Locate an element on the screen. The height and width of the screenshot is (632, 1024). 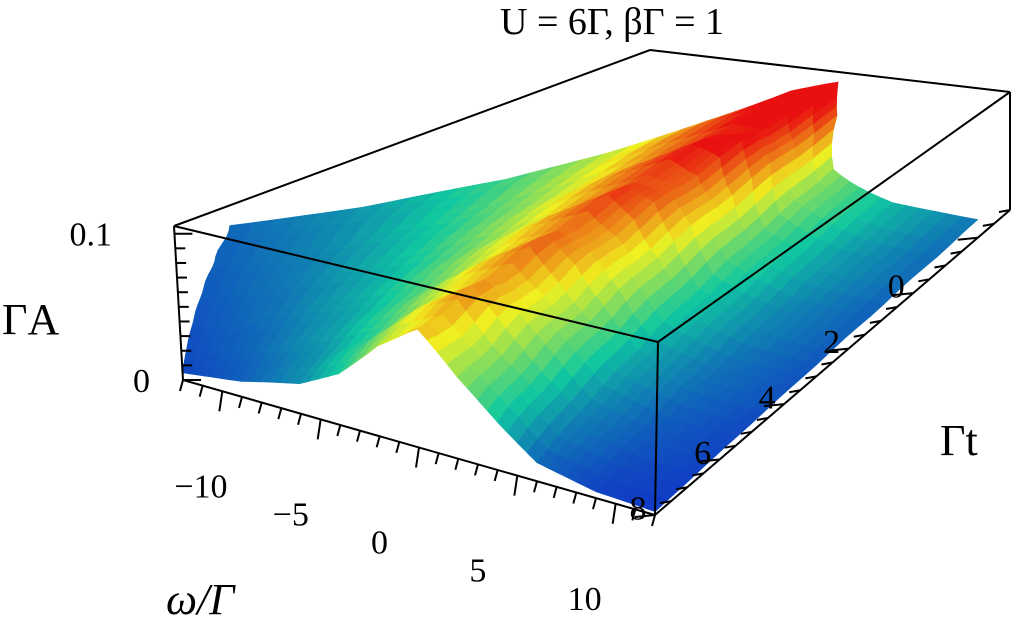
z-axis-title: ΓA is located at coordinates (30, 319).